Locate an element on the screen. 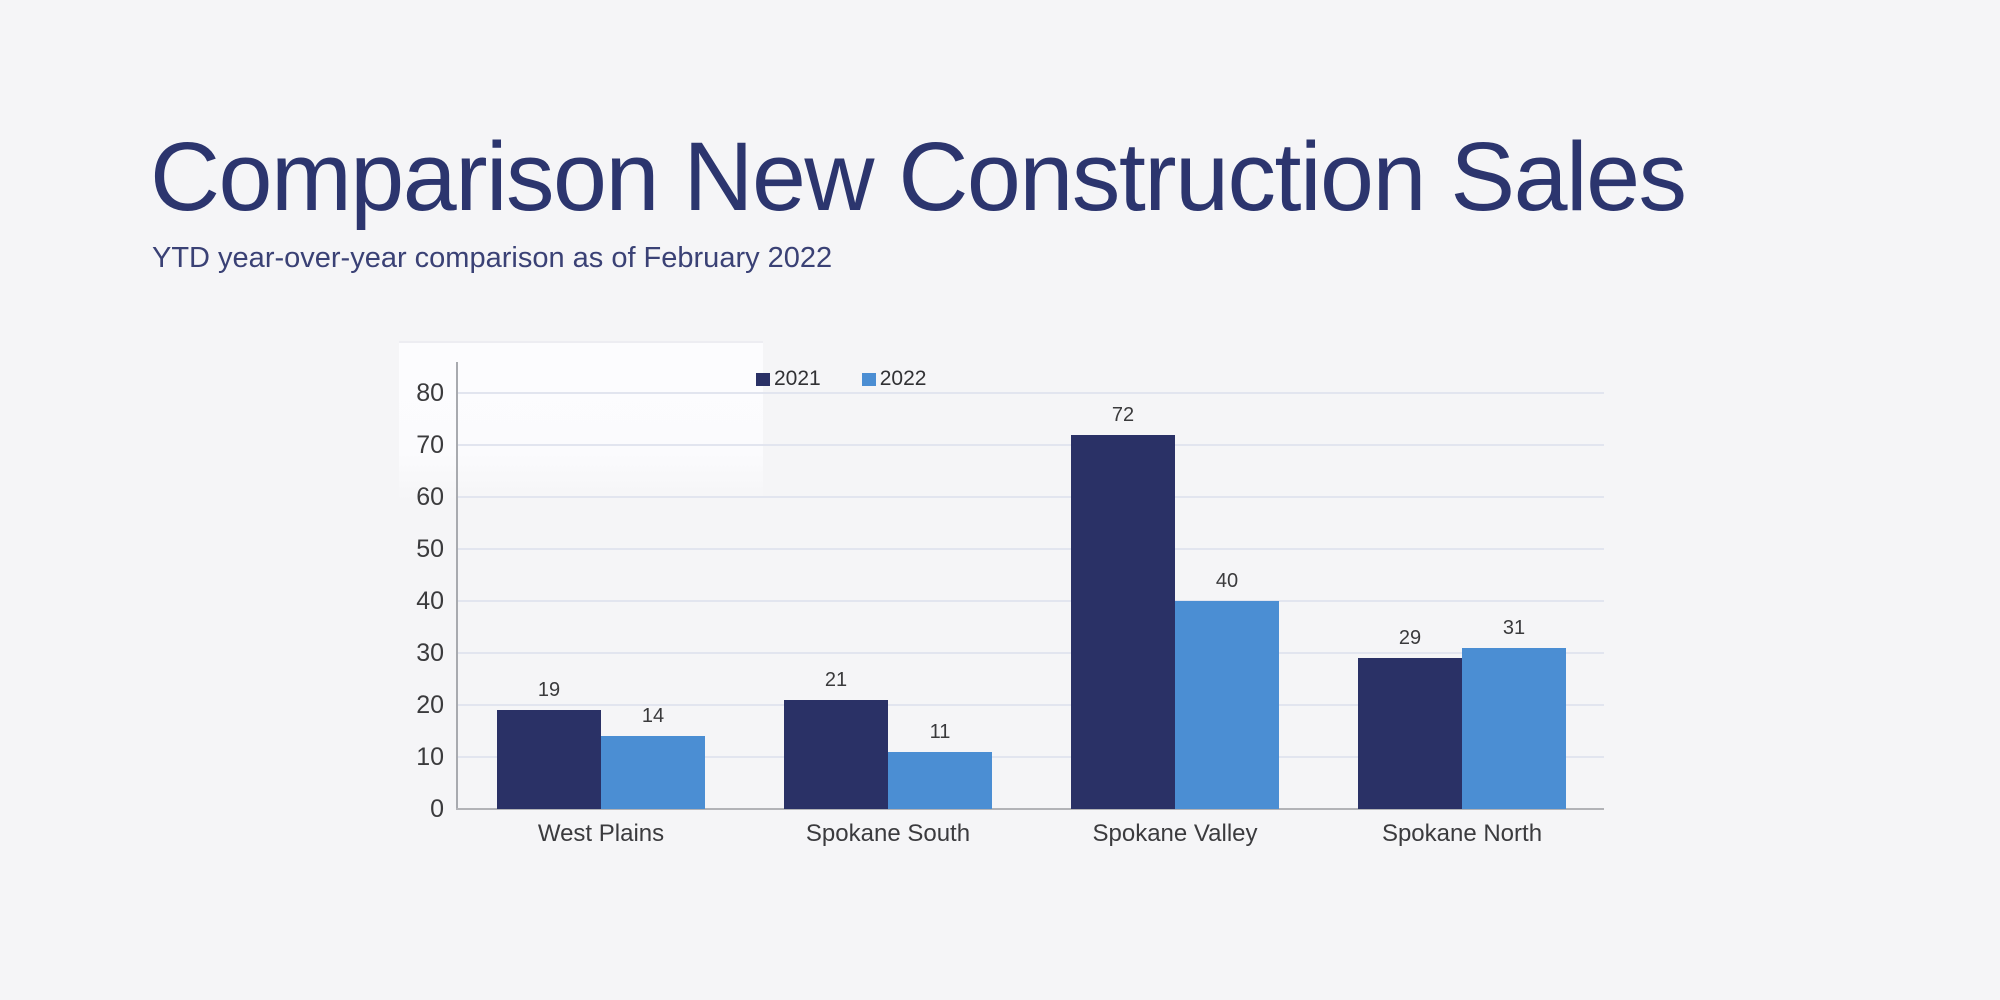 This screenshot has width=2000, height=1000. legend-item-2022: 2022 is located at coordinates (894, 379).